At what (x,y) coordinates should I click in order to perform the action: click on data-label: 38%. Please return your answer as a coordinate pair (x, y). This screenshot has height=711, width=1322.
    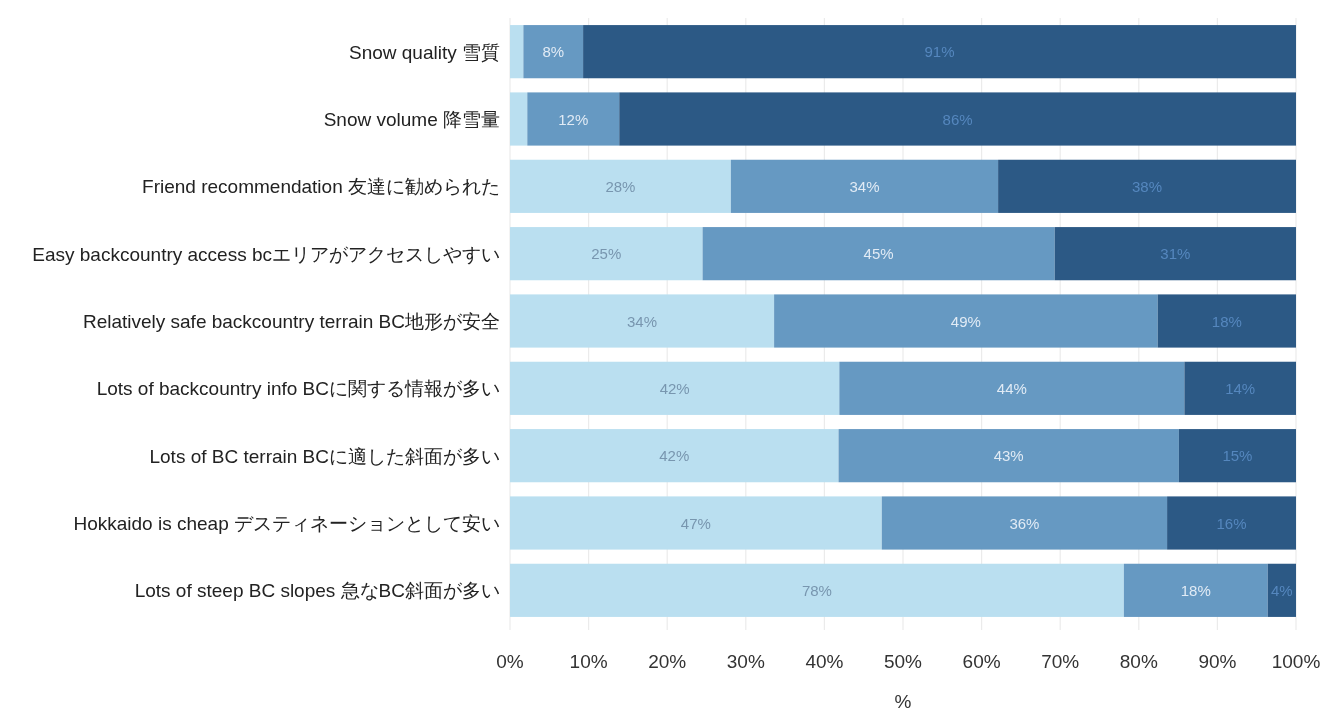
    Looking at the image, I should click on (1147, 186).